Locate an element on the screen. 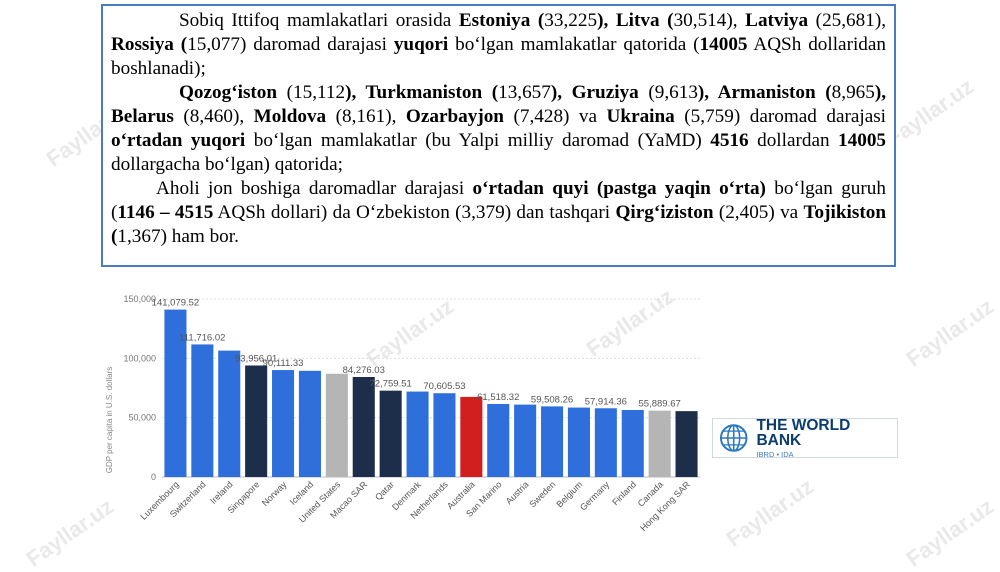 The height and width of the screenshot is (572, 1000). bold-text: Rossiya ( is located at coordinates (149, 44).